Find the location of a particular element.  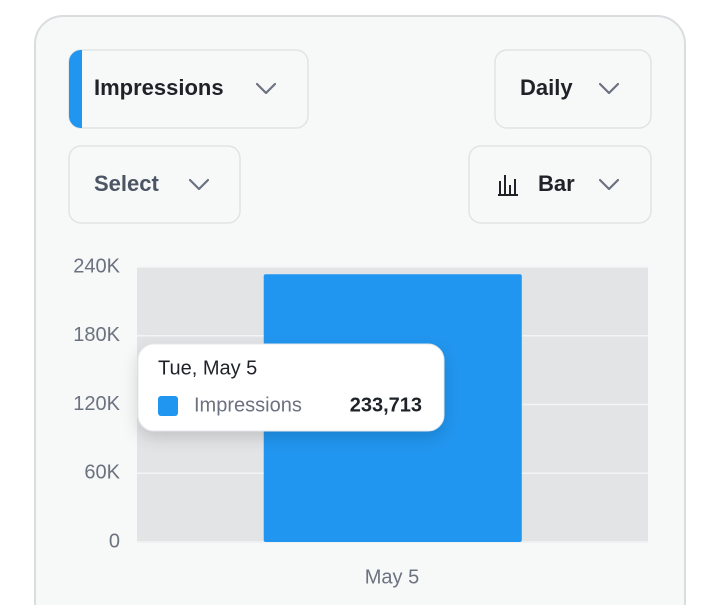

legend-label: Impressions is located at coordinates (248, 405).